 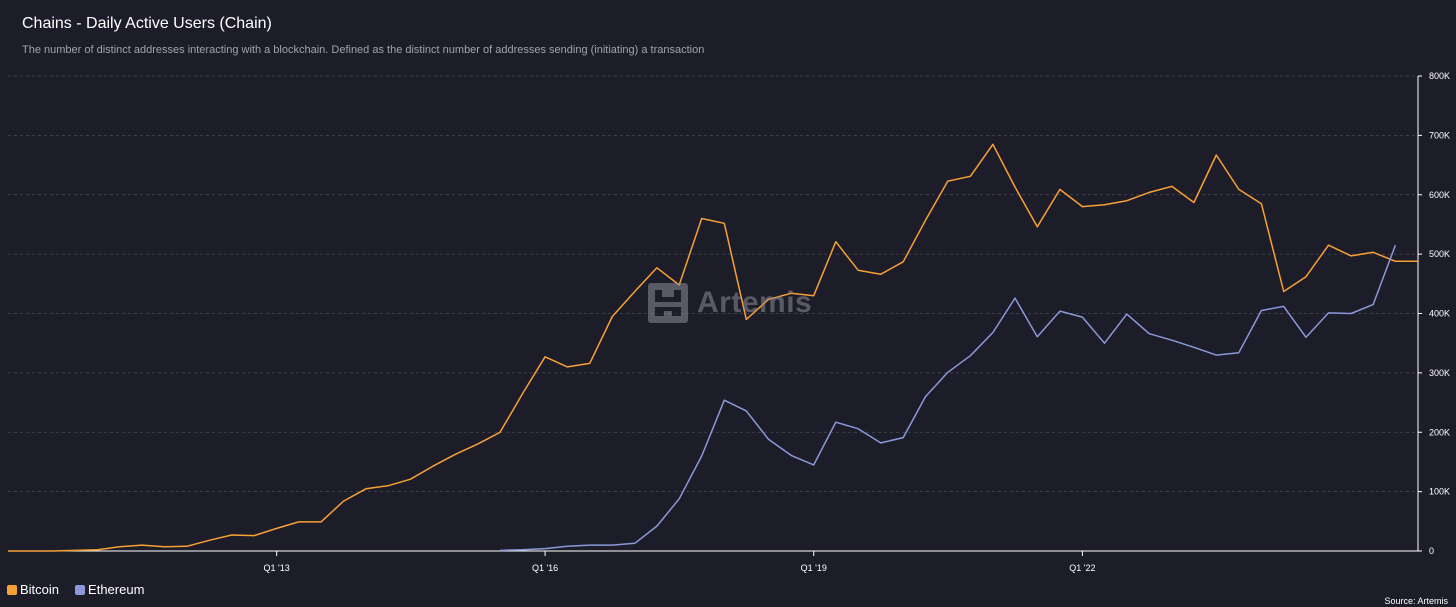 I want to click on legend-item-bitcoin: Bitcoin, so click(x=33, y=589).